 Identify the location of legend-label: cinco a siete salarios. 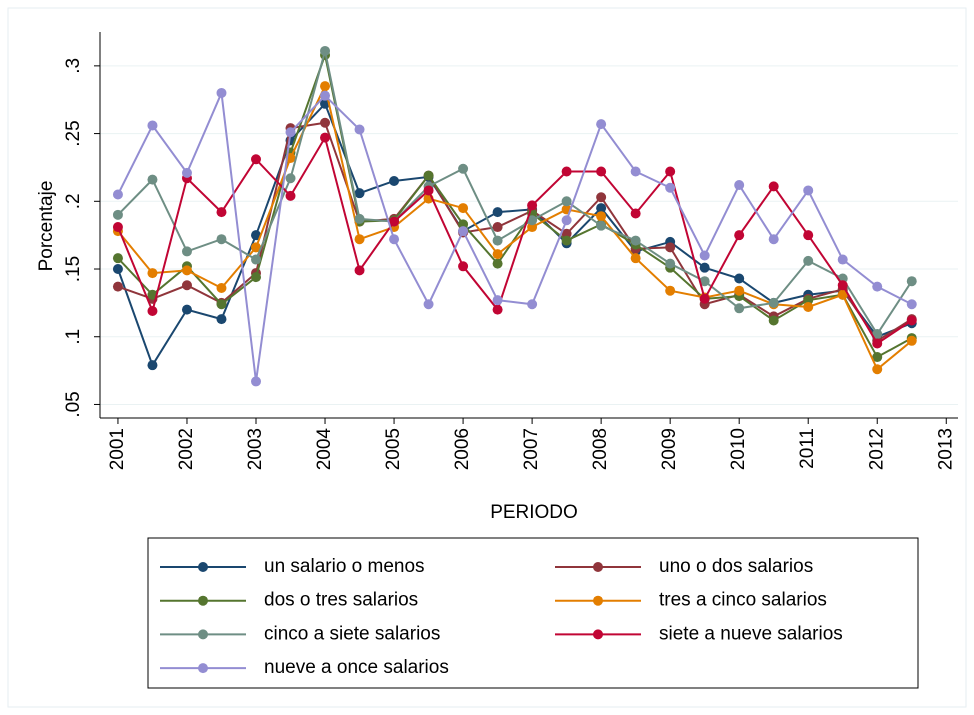
(352, 633).